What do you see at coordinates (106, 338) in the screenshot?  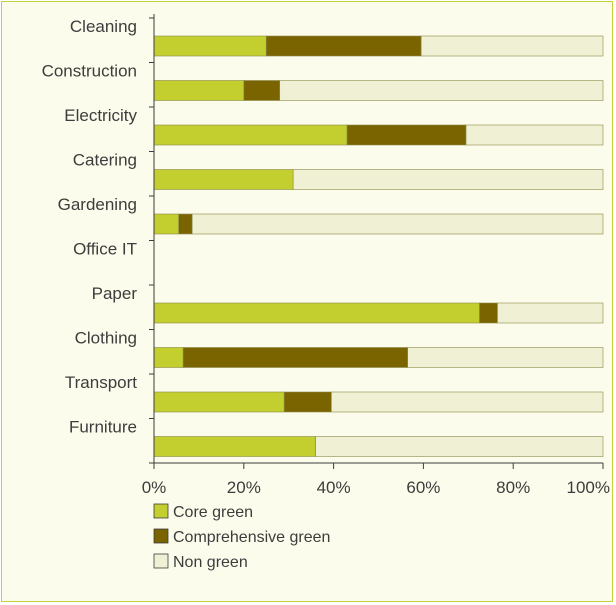 I see `category-label: Clothing` at bounding box center [106, 338].